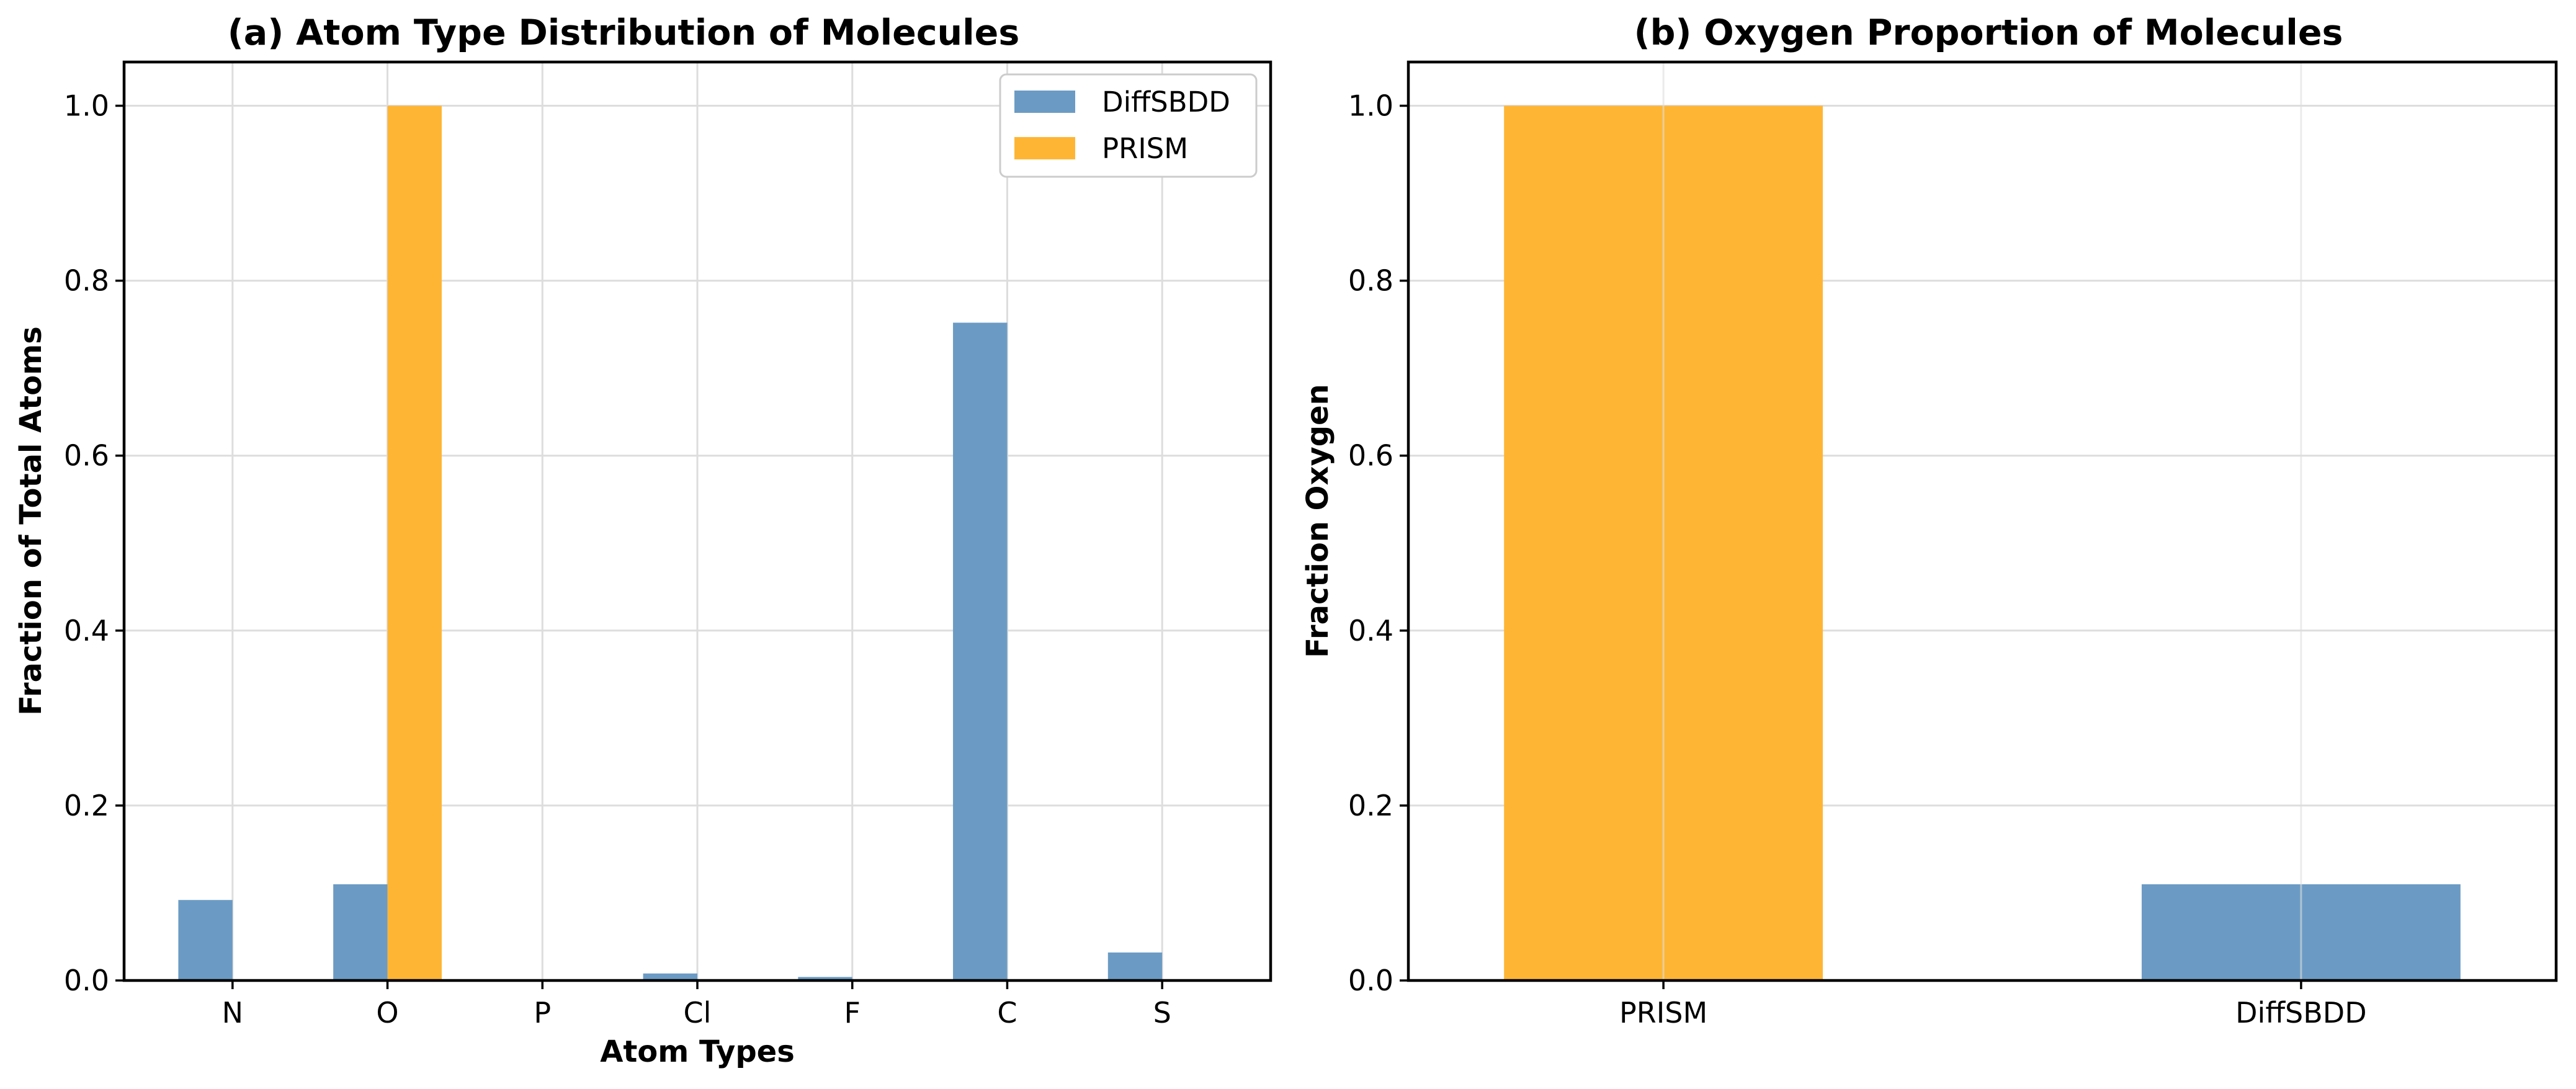 The width and height of the screenshot is (2576, 1089). What do you see at coordinates (1370, 456) in the screenshot?
I see `panel-b-y-tick-label: 0.6` at bounding box center [1370, 456].